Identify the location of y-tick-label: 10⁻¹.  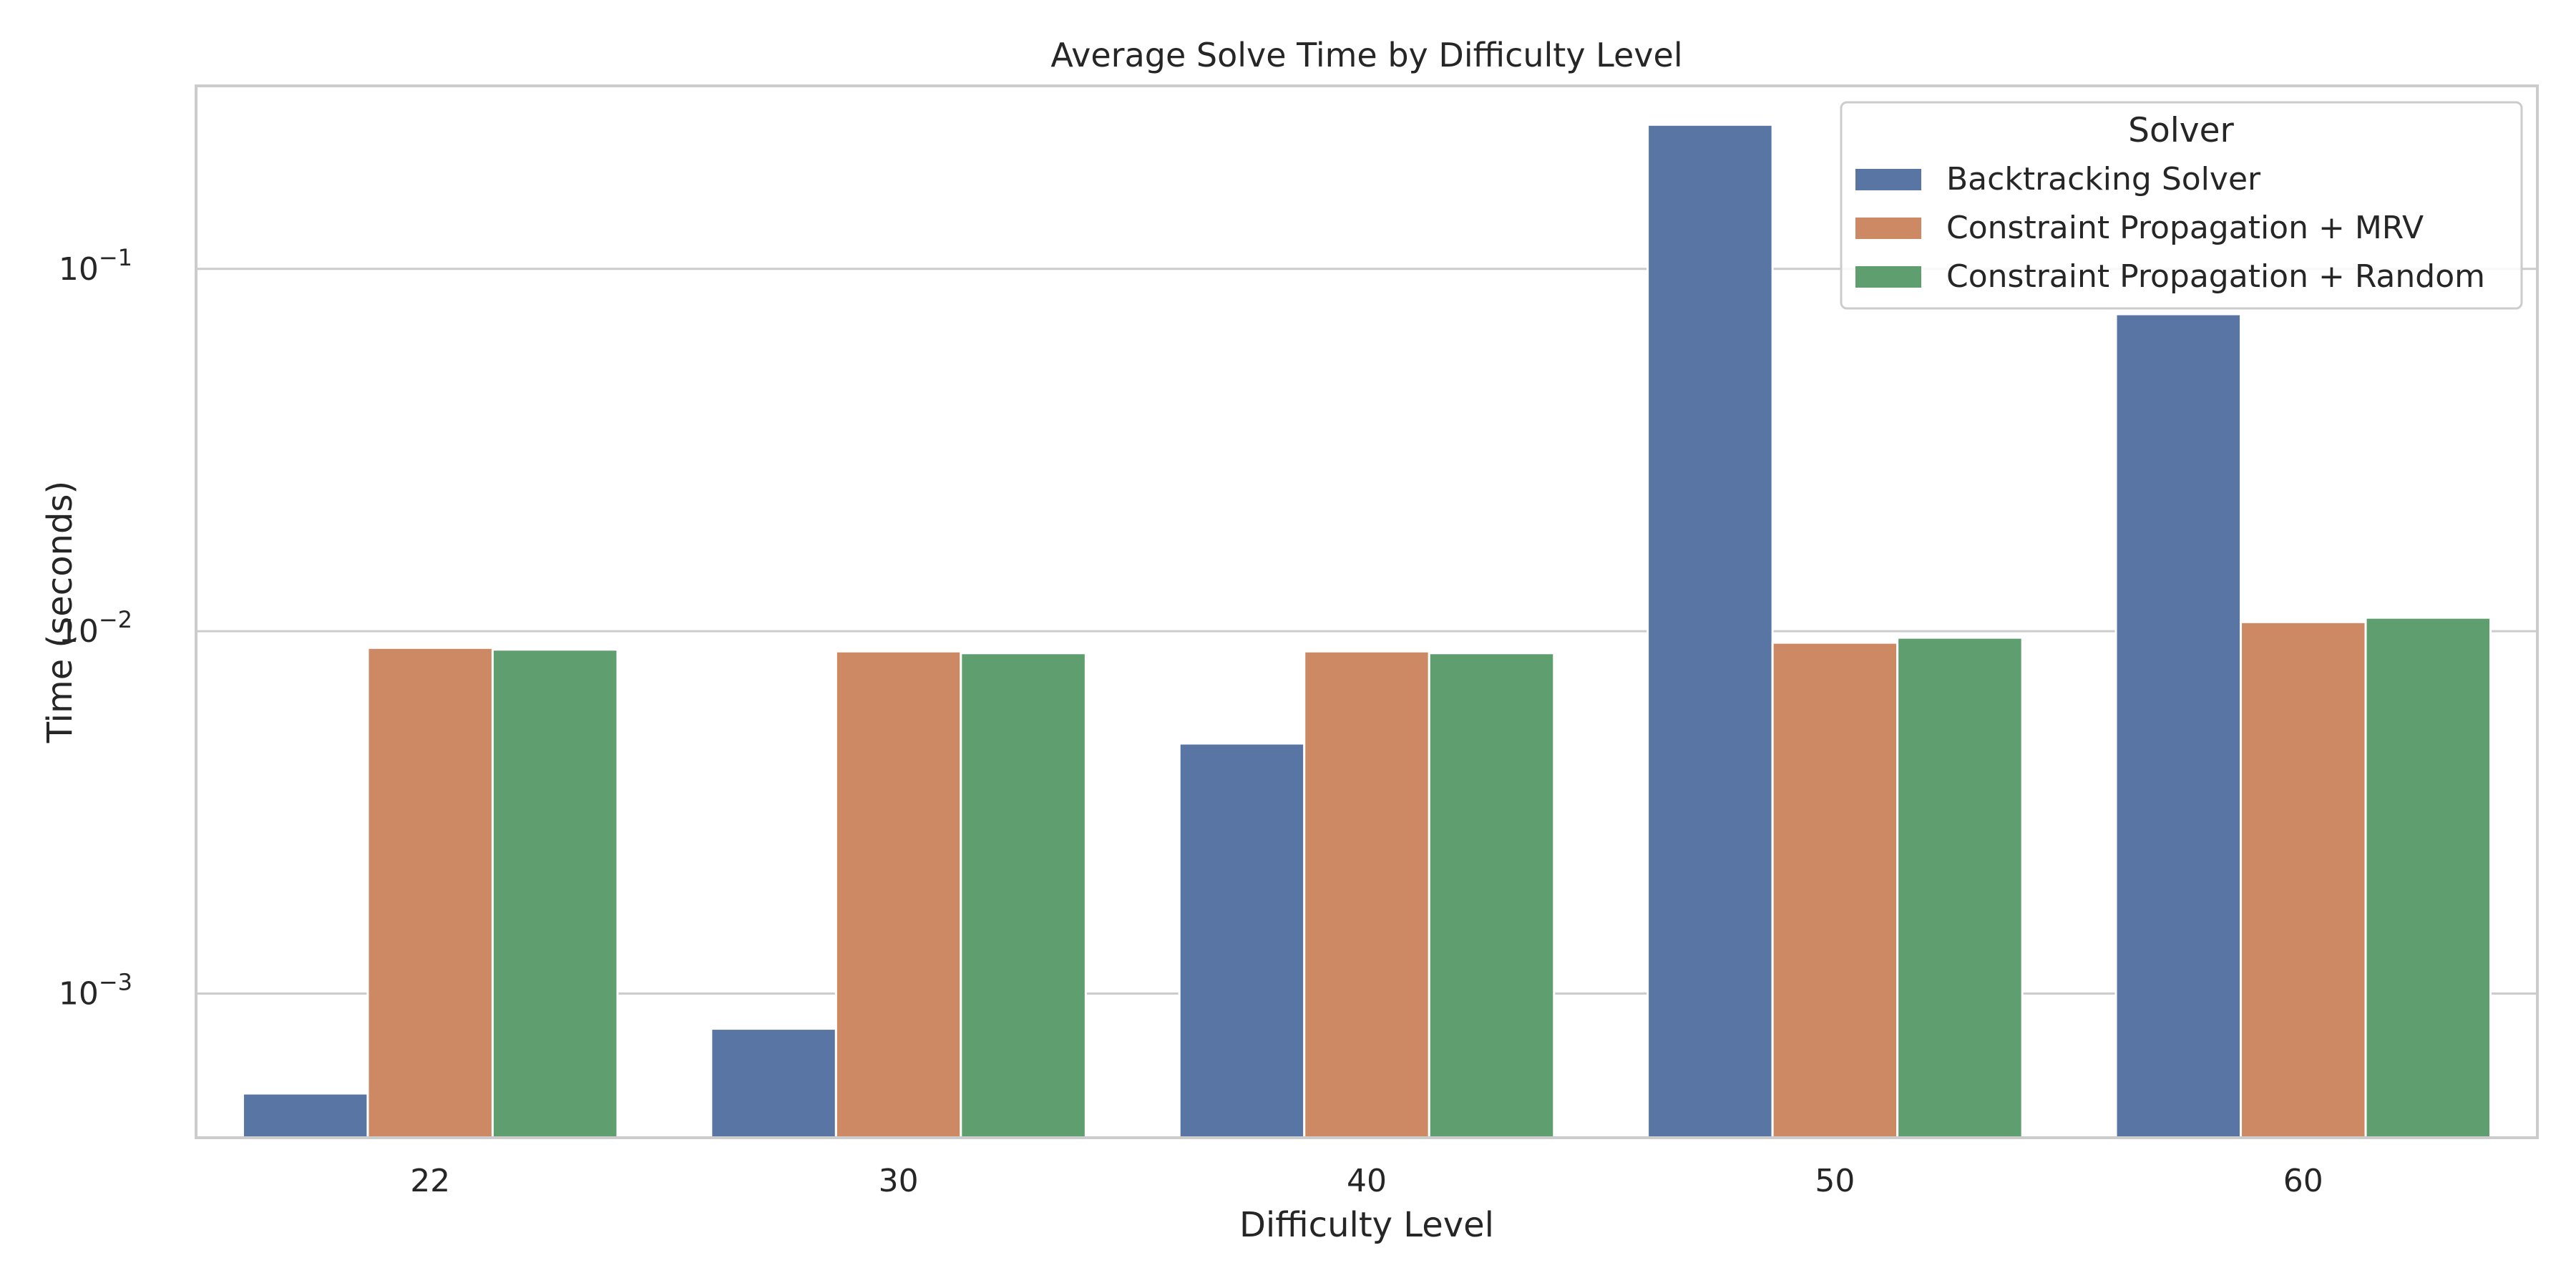
(95, 266).